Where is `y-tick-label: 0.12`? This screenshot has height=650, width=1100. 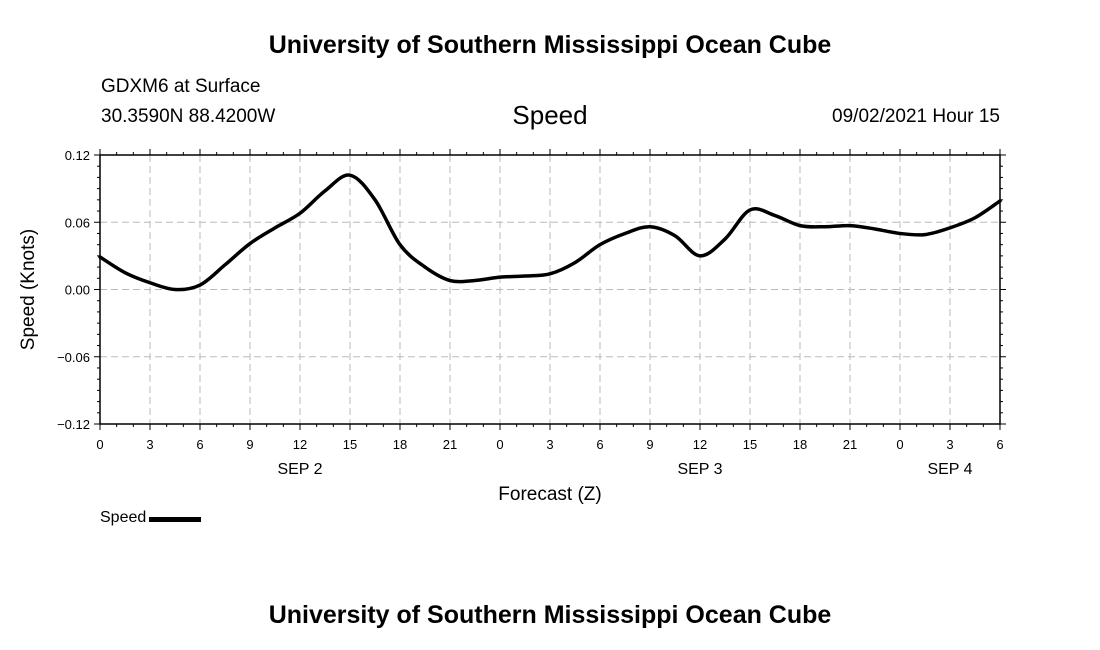 y-tick-label: 0.12 is located at coordinates (77, 155).